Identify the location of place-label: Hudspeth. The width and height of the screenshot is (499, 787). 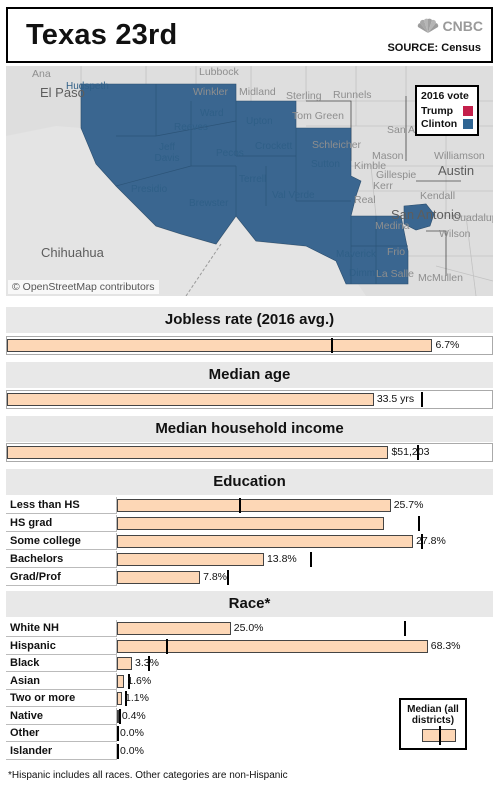
(87, 86).